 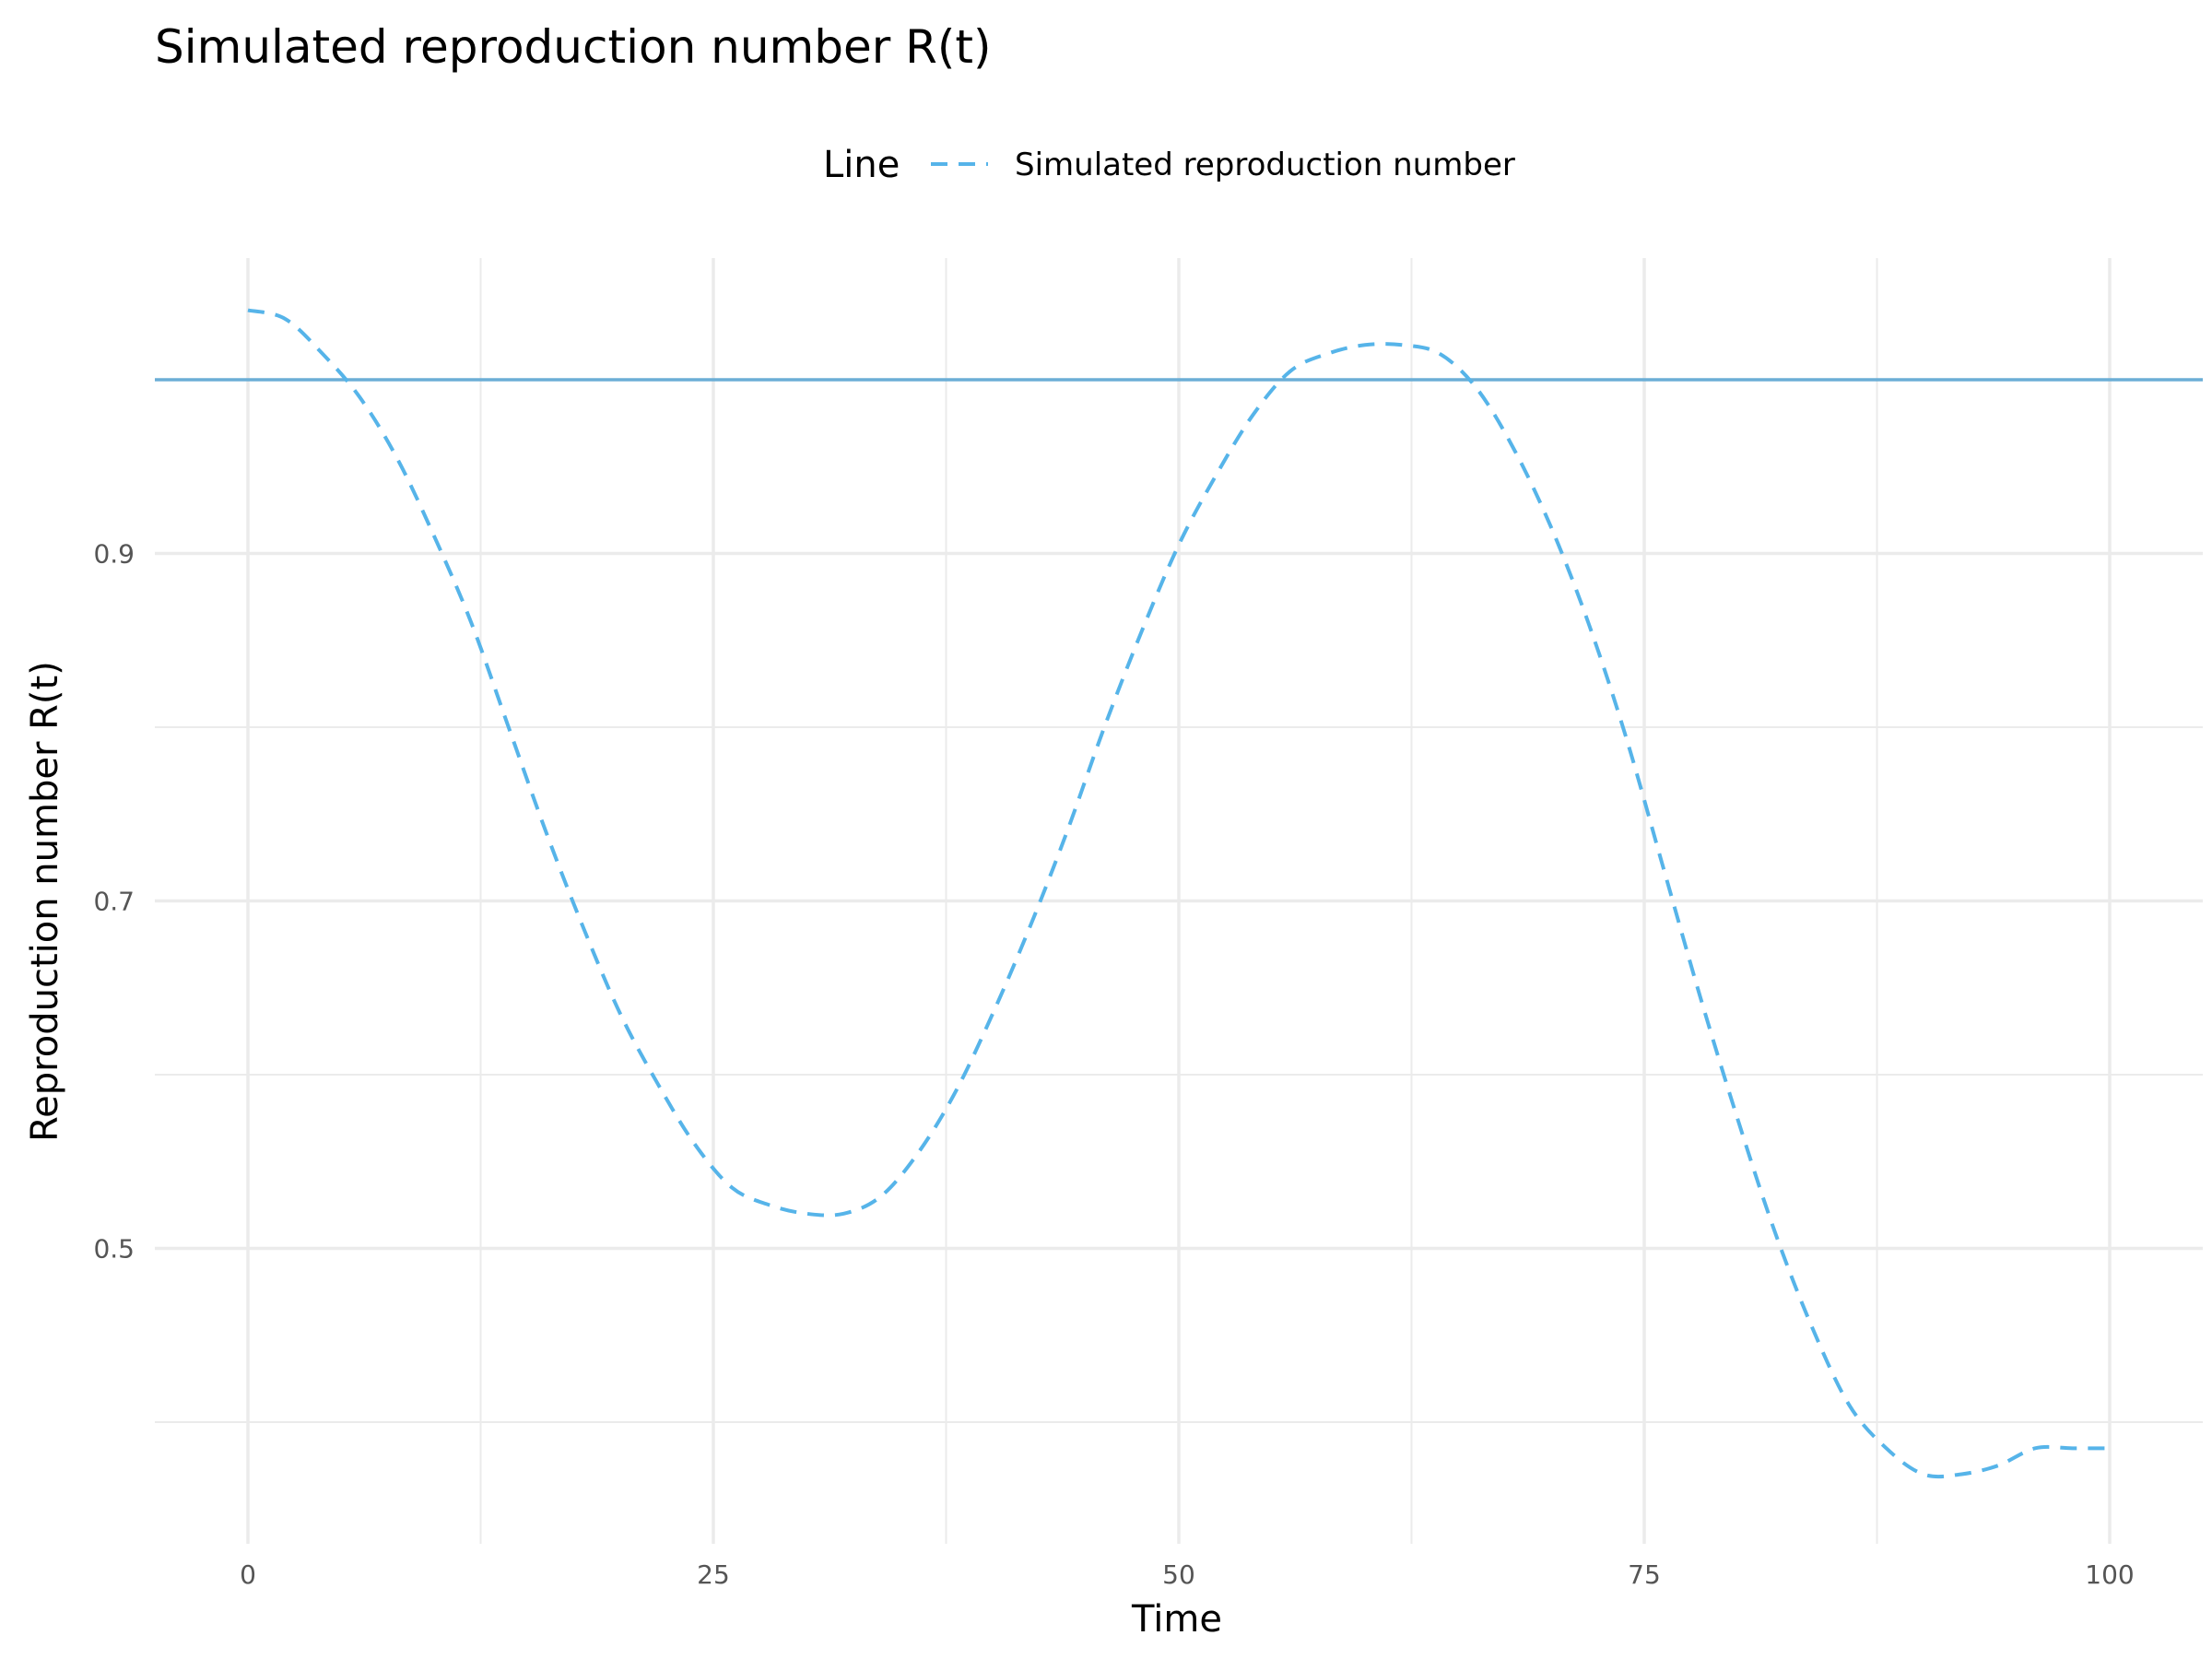 I want to click on x-axis-ticks: 0 25 50 75 100, so click(x=1187, y=1574).